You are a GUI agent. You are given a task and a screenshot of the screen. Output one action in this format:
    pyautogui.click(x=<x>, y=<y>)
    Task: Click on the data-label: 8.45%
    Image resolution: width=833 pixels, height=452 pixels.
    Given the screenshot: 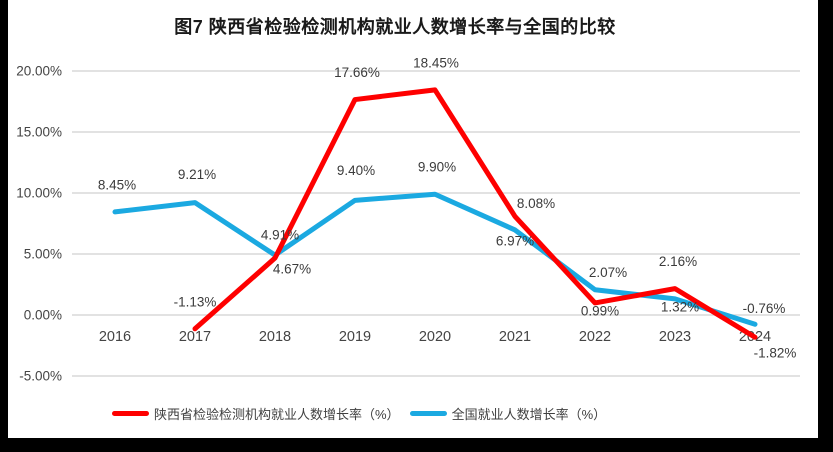 What is the action you would take?
    pyautogui.click(x=117, y=184)
    